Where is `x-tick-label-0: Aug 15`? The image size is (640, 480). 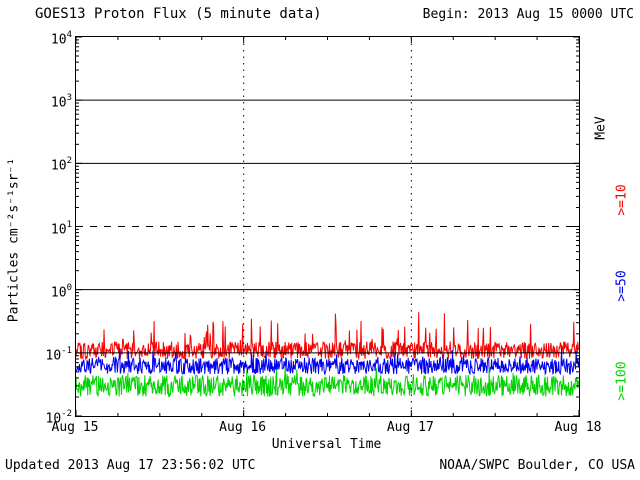
x-tick-label-0: Aug 15 is located at coordinates (75, 427).